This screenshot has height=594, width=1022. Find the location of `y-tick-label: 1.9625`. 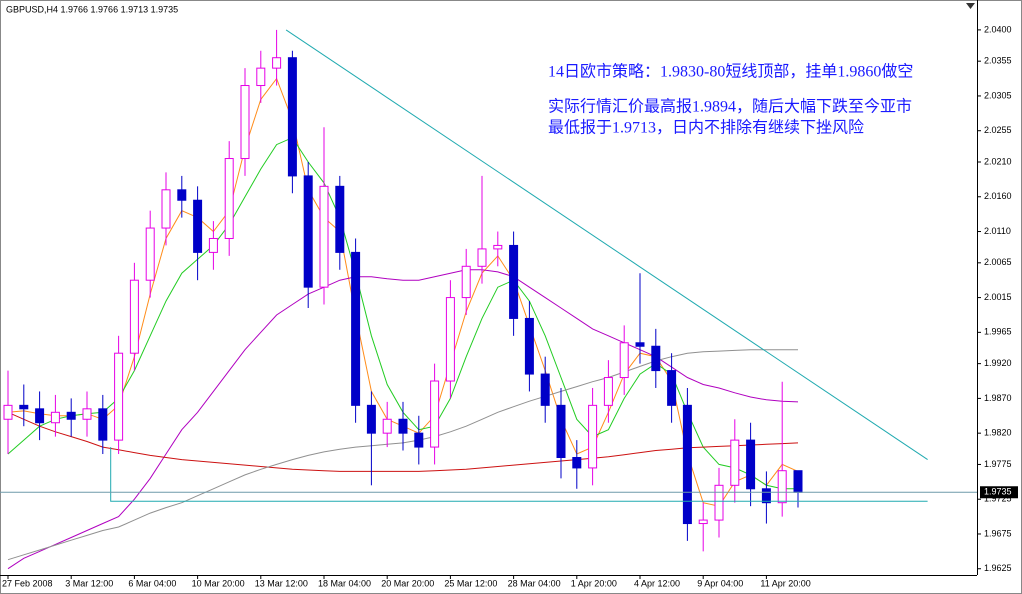

y-tick-label: 1.9625 is located at coordinates (998, 568).